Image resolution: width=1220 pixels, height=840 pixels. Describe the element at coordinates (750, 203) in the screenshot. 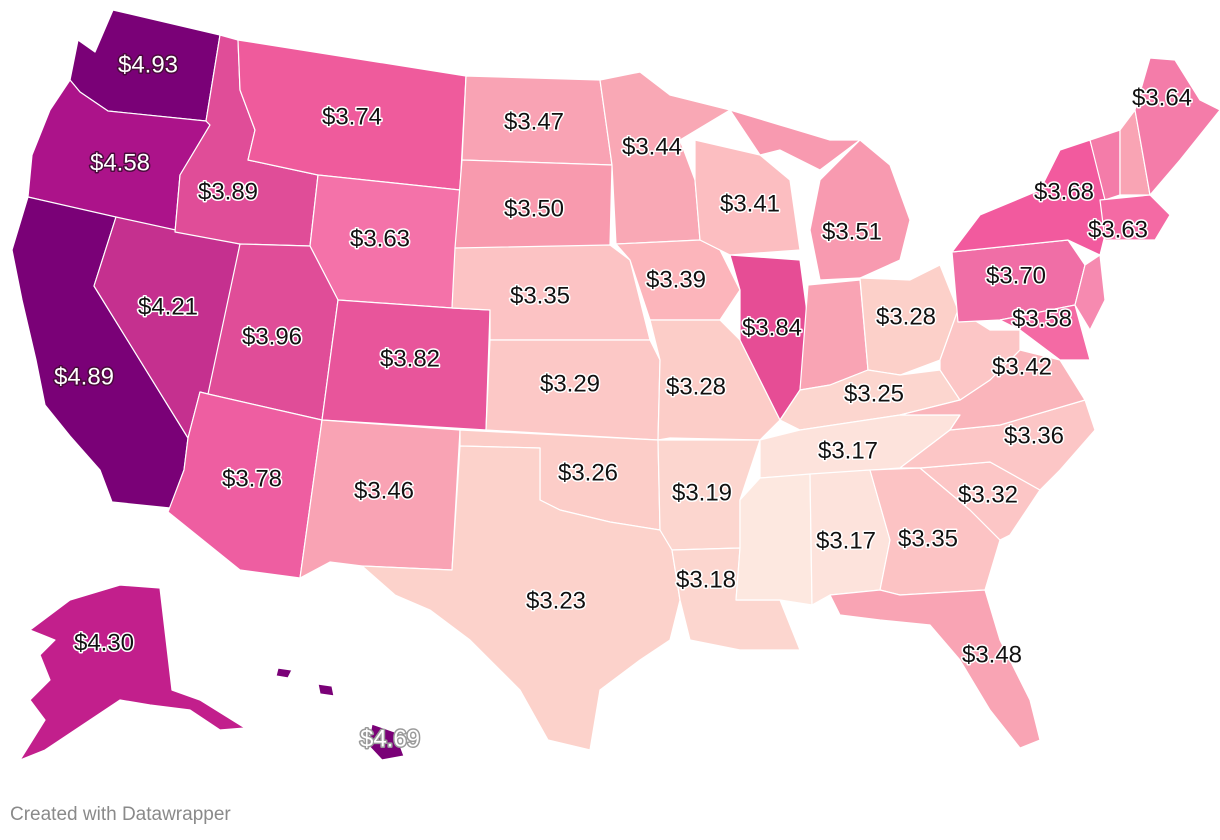

I see `price-label-WI: $3.41` at that location.